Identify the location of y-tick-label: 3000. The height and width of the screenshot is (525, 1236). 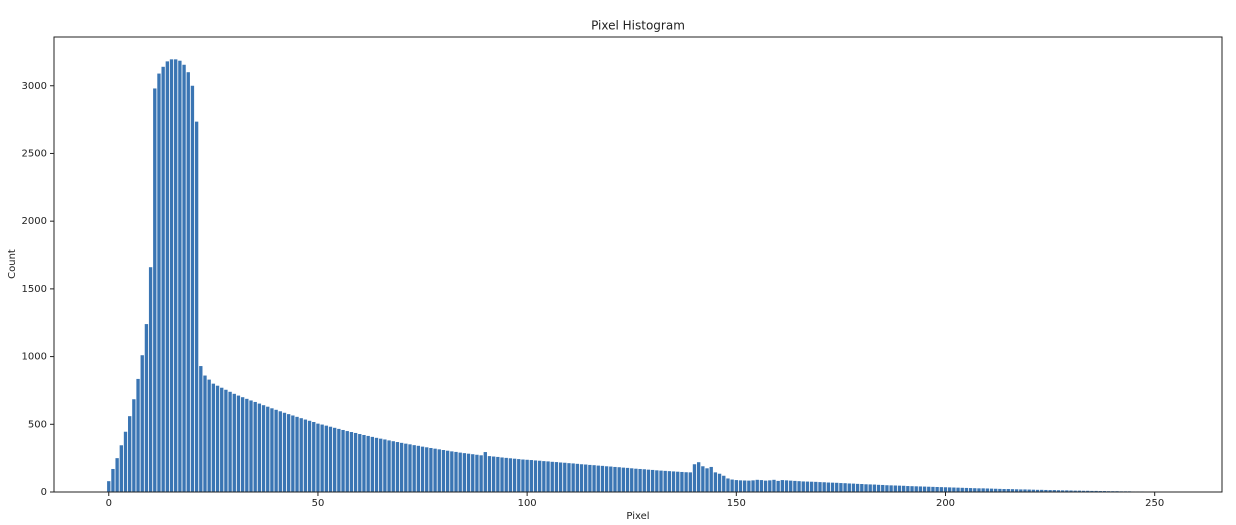
(34, 86).